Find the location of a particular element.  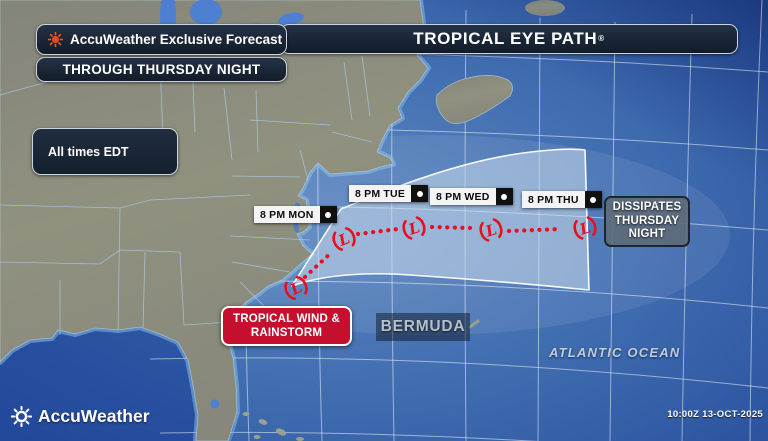

time-label-wed-text: 8 PM WED is located at coordinates (463, 196).